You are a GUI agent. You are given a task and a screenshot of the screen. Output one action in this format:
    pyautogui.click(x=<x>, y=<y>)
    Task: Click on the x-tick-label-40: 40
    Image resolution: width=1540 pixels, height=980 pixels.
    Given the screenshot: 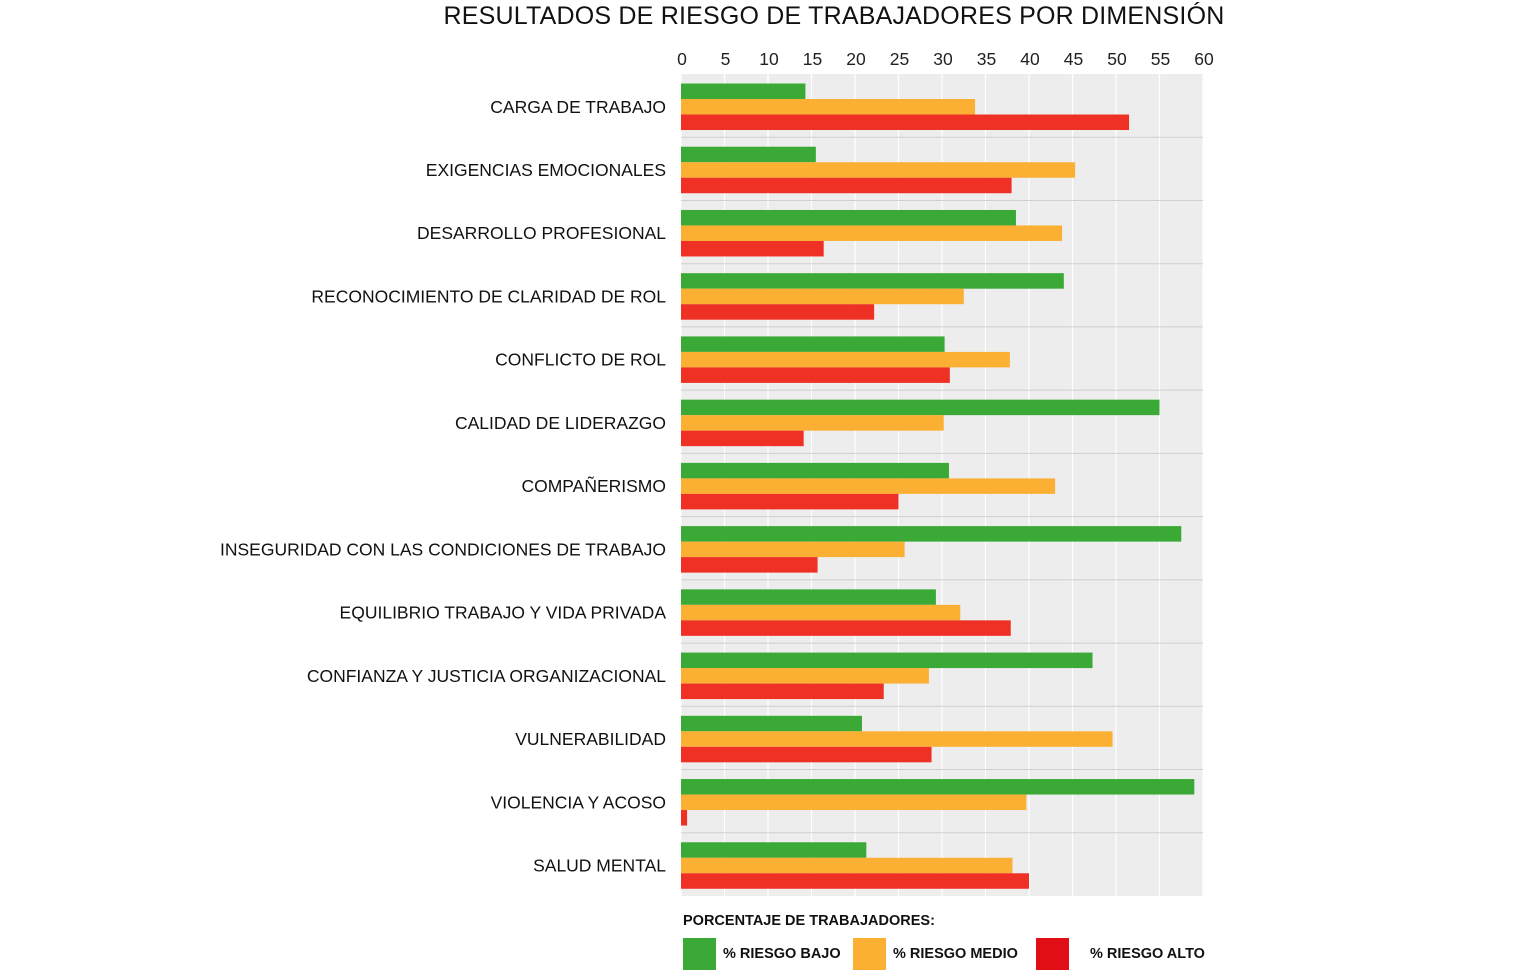 What is the action you would take?
    pyautogui.click(x=1030, y=59)
    